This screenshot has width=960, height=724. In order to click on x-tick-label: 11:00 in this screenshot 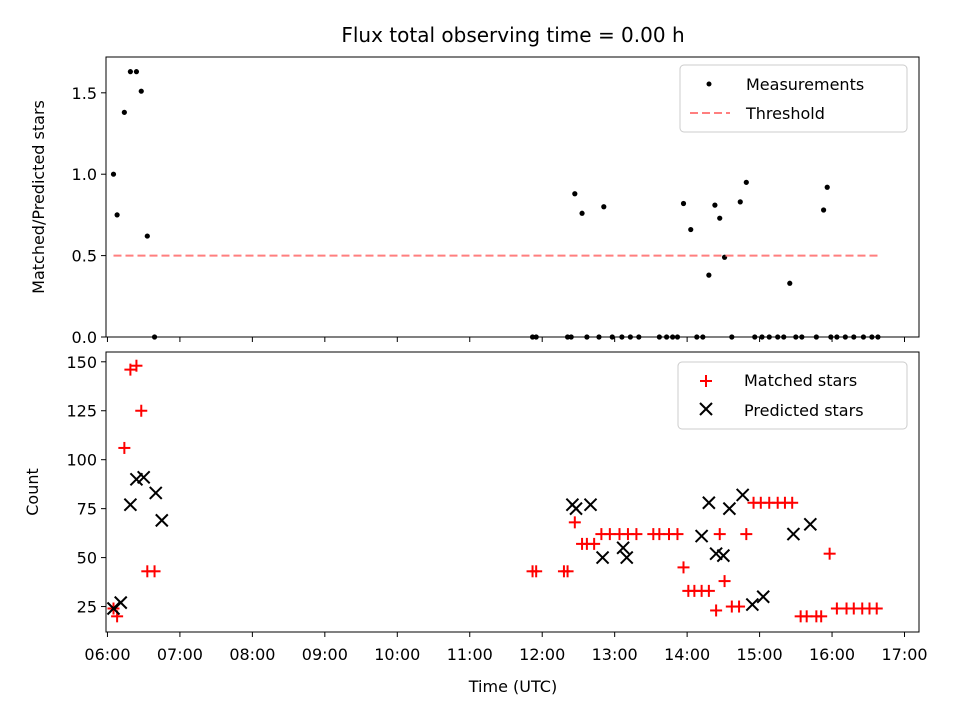, I will do `click(470, 654)`.